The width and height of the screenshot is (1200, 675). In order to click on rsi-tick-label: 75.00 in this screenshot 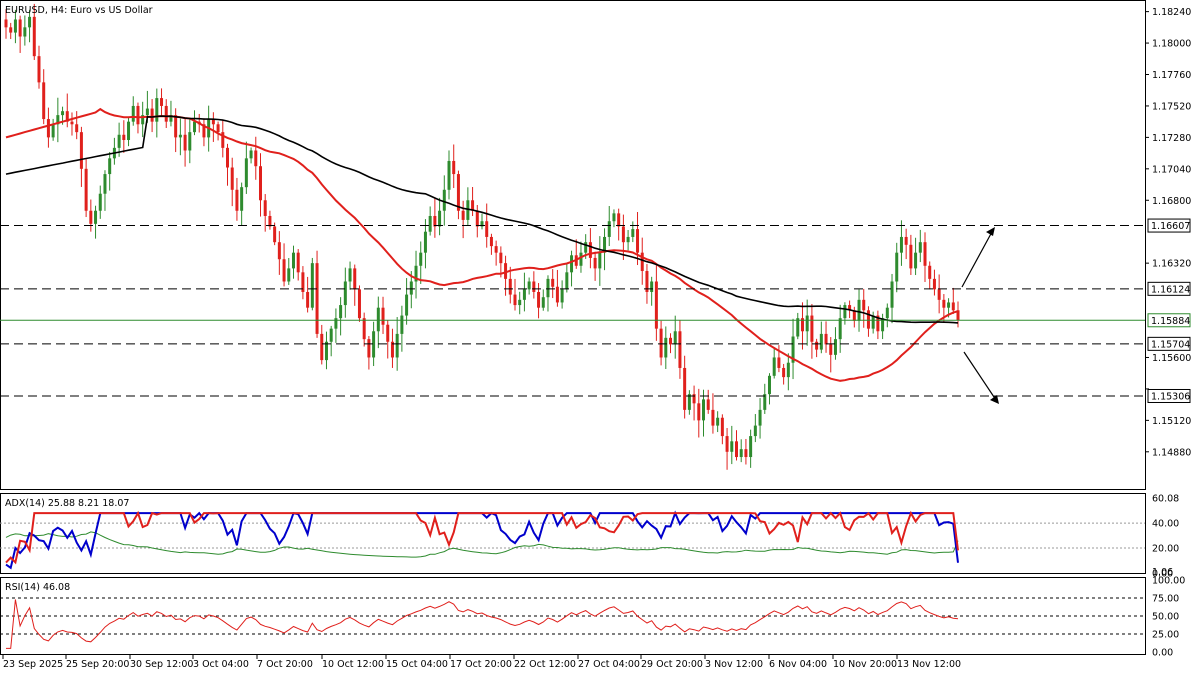, I will do `click(1165, 599)`.